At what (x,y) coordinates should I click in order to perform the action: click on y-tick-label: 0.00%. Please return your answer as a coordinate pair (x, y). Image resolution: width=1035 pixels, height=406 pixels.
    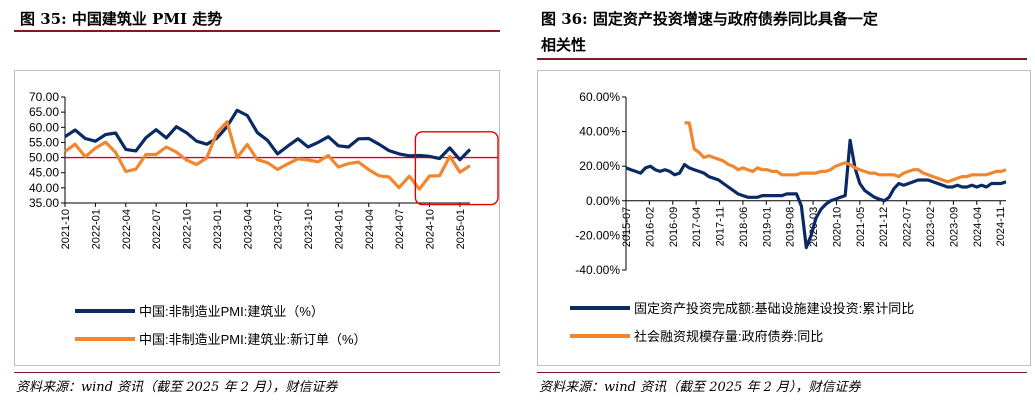
    Looking at the image, I should click on (603, 201).